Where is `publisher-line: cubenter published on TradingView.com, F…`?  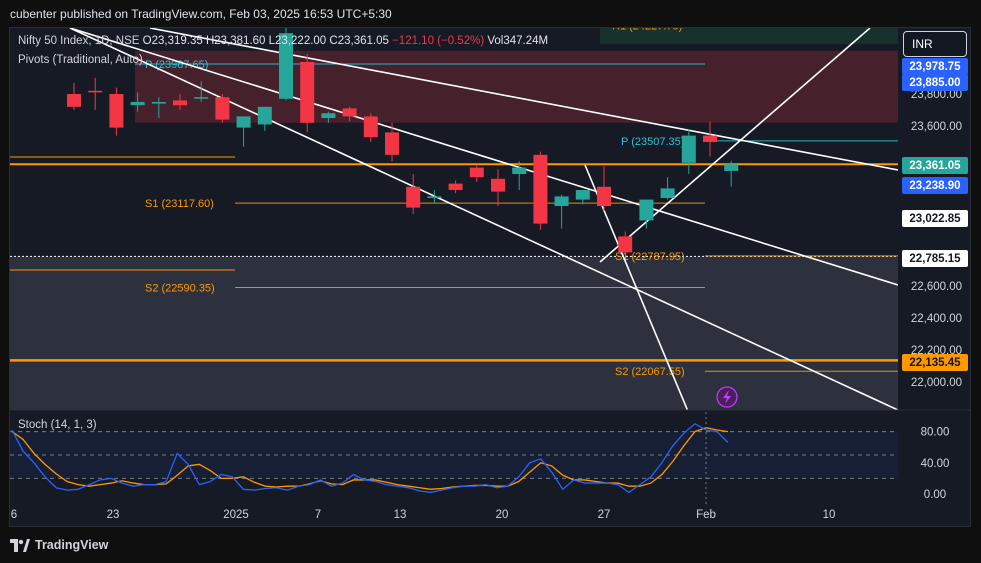
publisher-line: cubenter published on TradingView.com, F… is located at coordinates (201, 14).